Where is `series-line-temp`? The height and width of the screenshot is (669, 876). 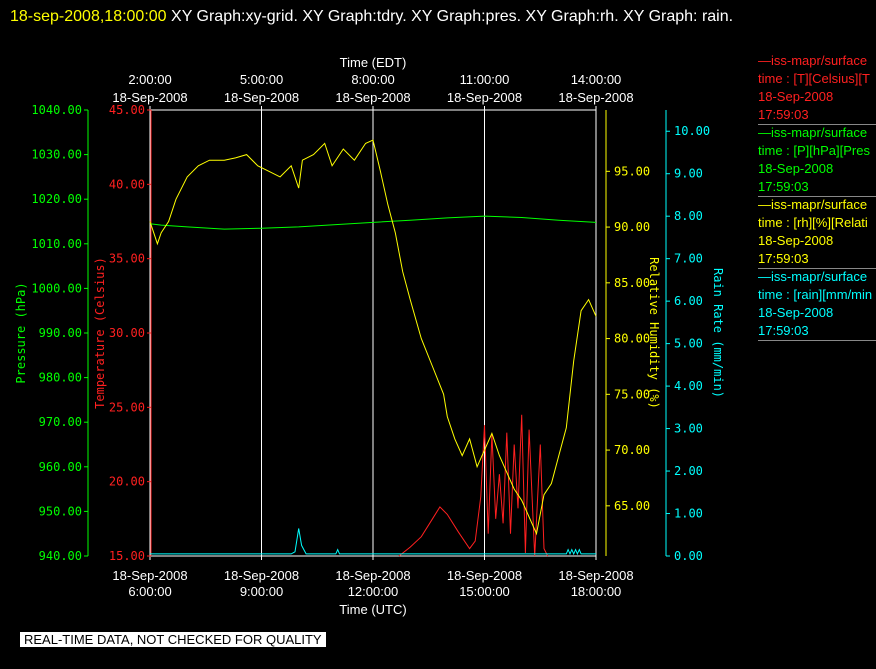 series-line-temp is located at coordinates (473, 485).